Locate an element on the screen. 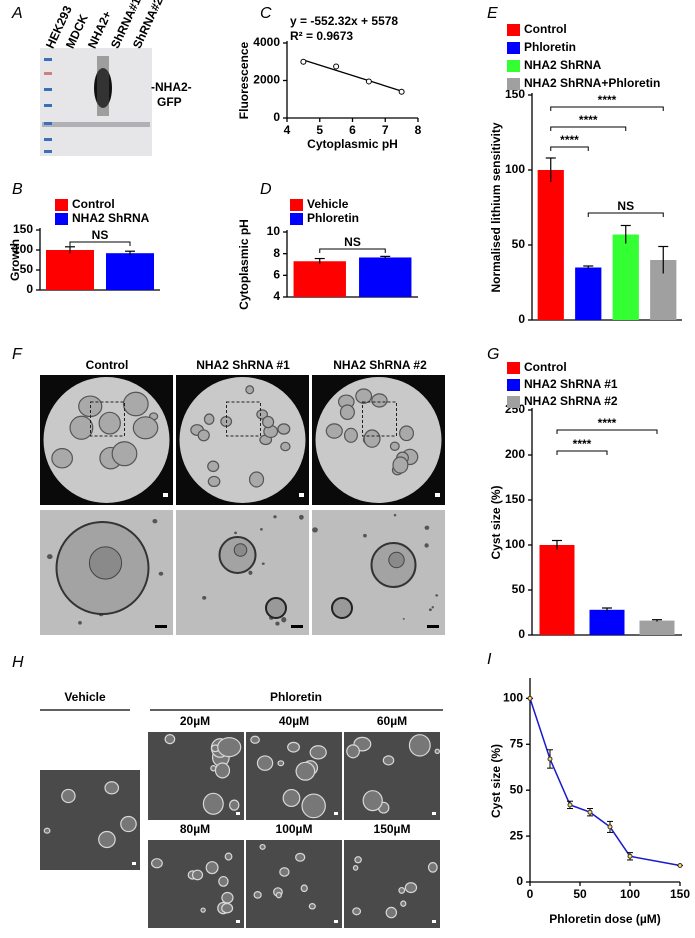  y-tick-label: 6 is located at coordinates (276, 275).